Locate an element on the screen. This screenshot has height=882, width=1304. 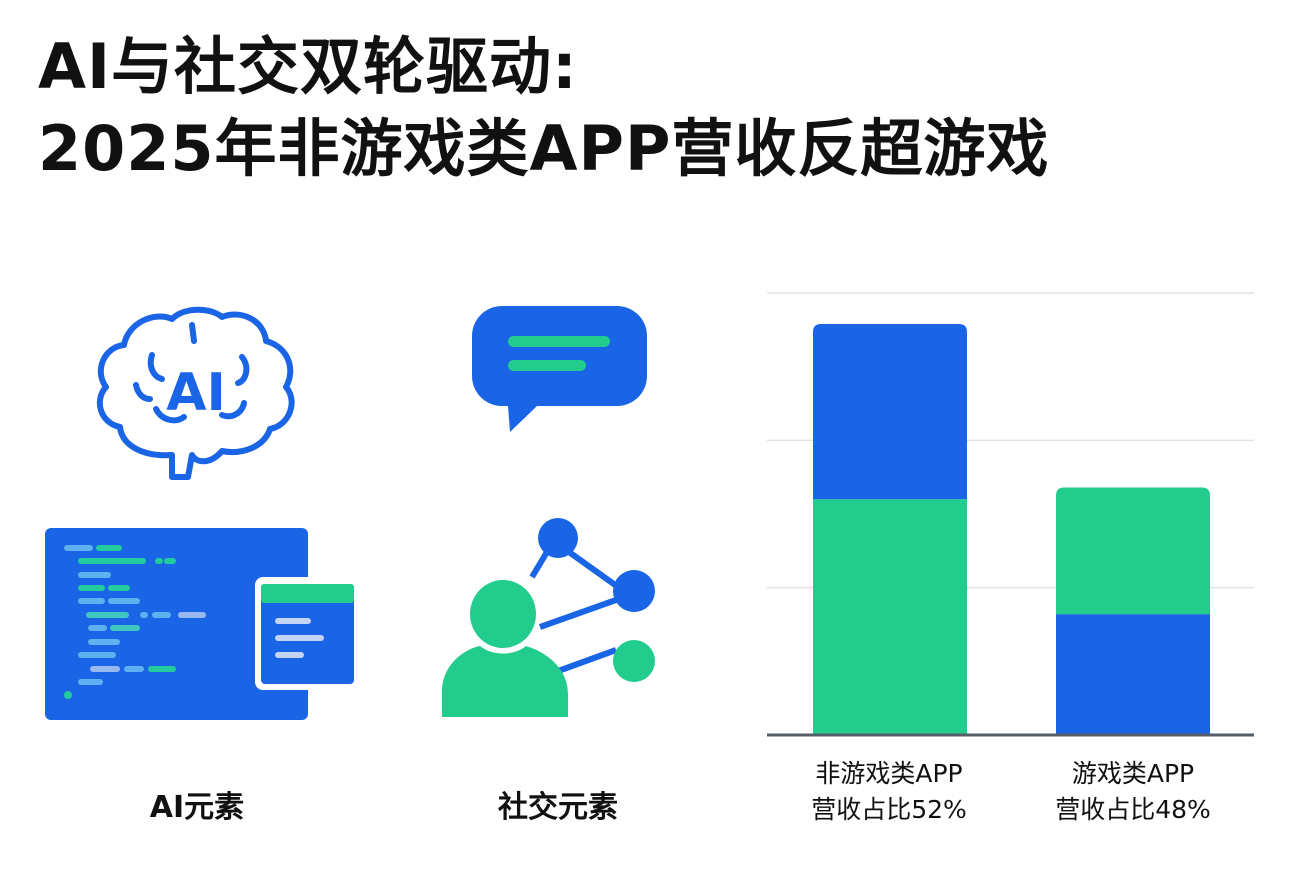
category-label-game: 游戏类APP 营收占比48% is located at coordinates (1133, 792).